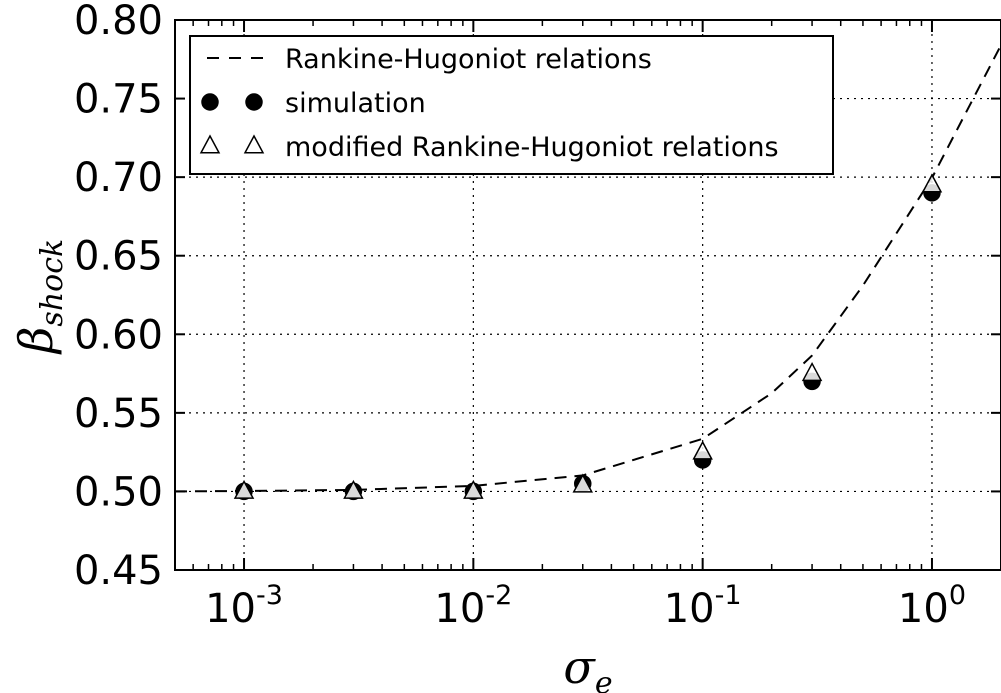 The image size is (1001, 693). I want to click on legend-box, so click(511, 105).